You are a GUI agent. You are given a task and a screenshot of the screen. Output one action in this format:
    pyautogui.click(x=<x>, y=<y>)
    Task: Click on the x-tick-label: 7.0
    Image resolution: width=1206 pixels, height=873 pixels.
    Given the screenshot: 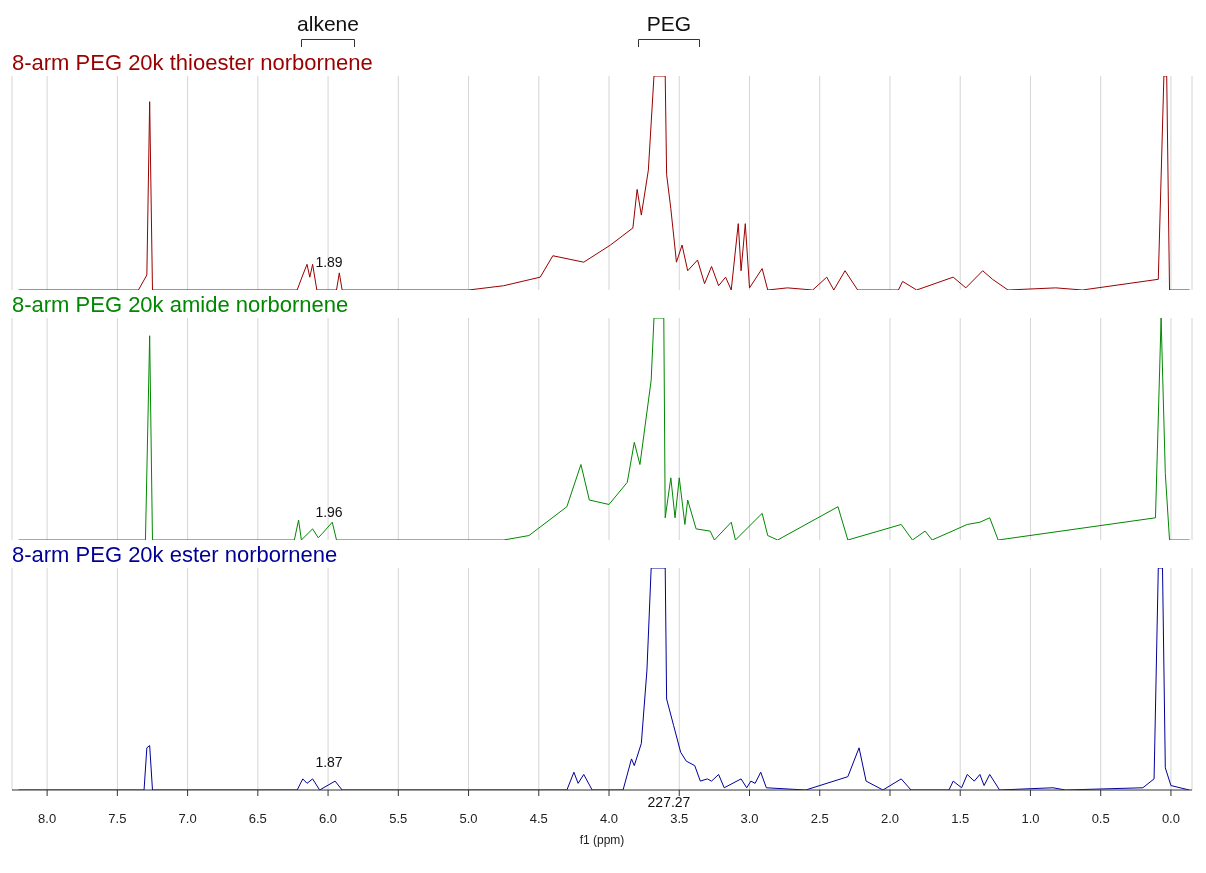 What is the action you would take?
    pyautogui.click(x=187, y=819)
    